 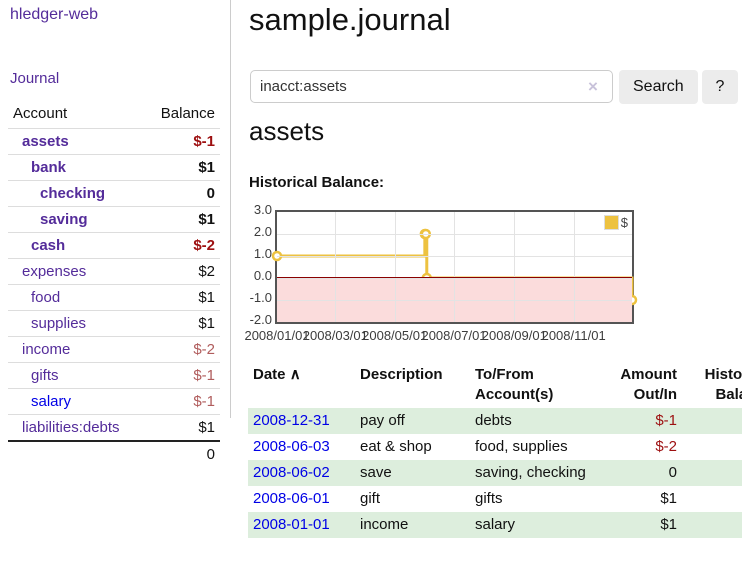 What do you see at coordinates (712, 421) in the screenshot?
I see `transaction-balance: $-1` at bounding box center [712, 421].